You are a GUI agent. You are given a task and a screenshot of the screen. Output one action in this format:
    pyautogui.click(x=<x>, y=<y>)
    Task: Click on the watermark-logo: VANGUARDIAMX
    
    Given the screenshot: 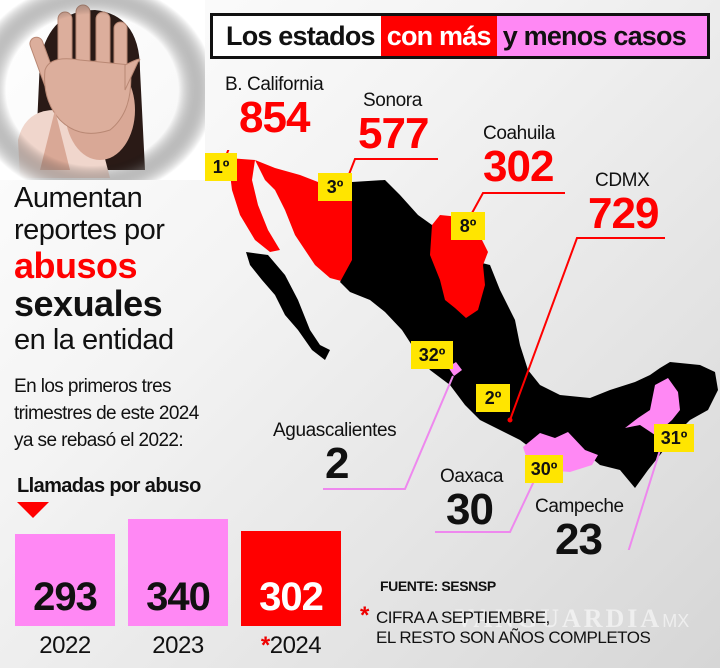 What is the action you would take?
    pyautogui.click(x=572, y=618)
    